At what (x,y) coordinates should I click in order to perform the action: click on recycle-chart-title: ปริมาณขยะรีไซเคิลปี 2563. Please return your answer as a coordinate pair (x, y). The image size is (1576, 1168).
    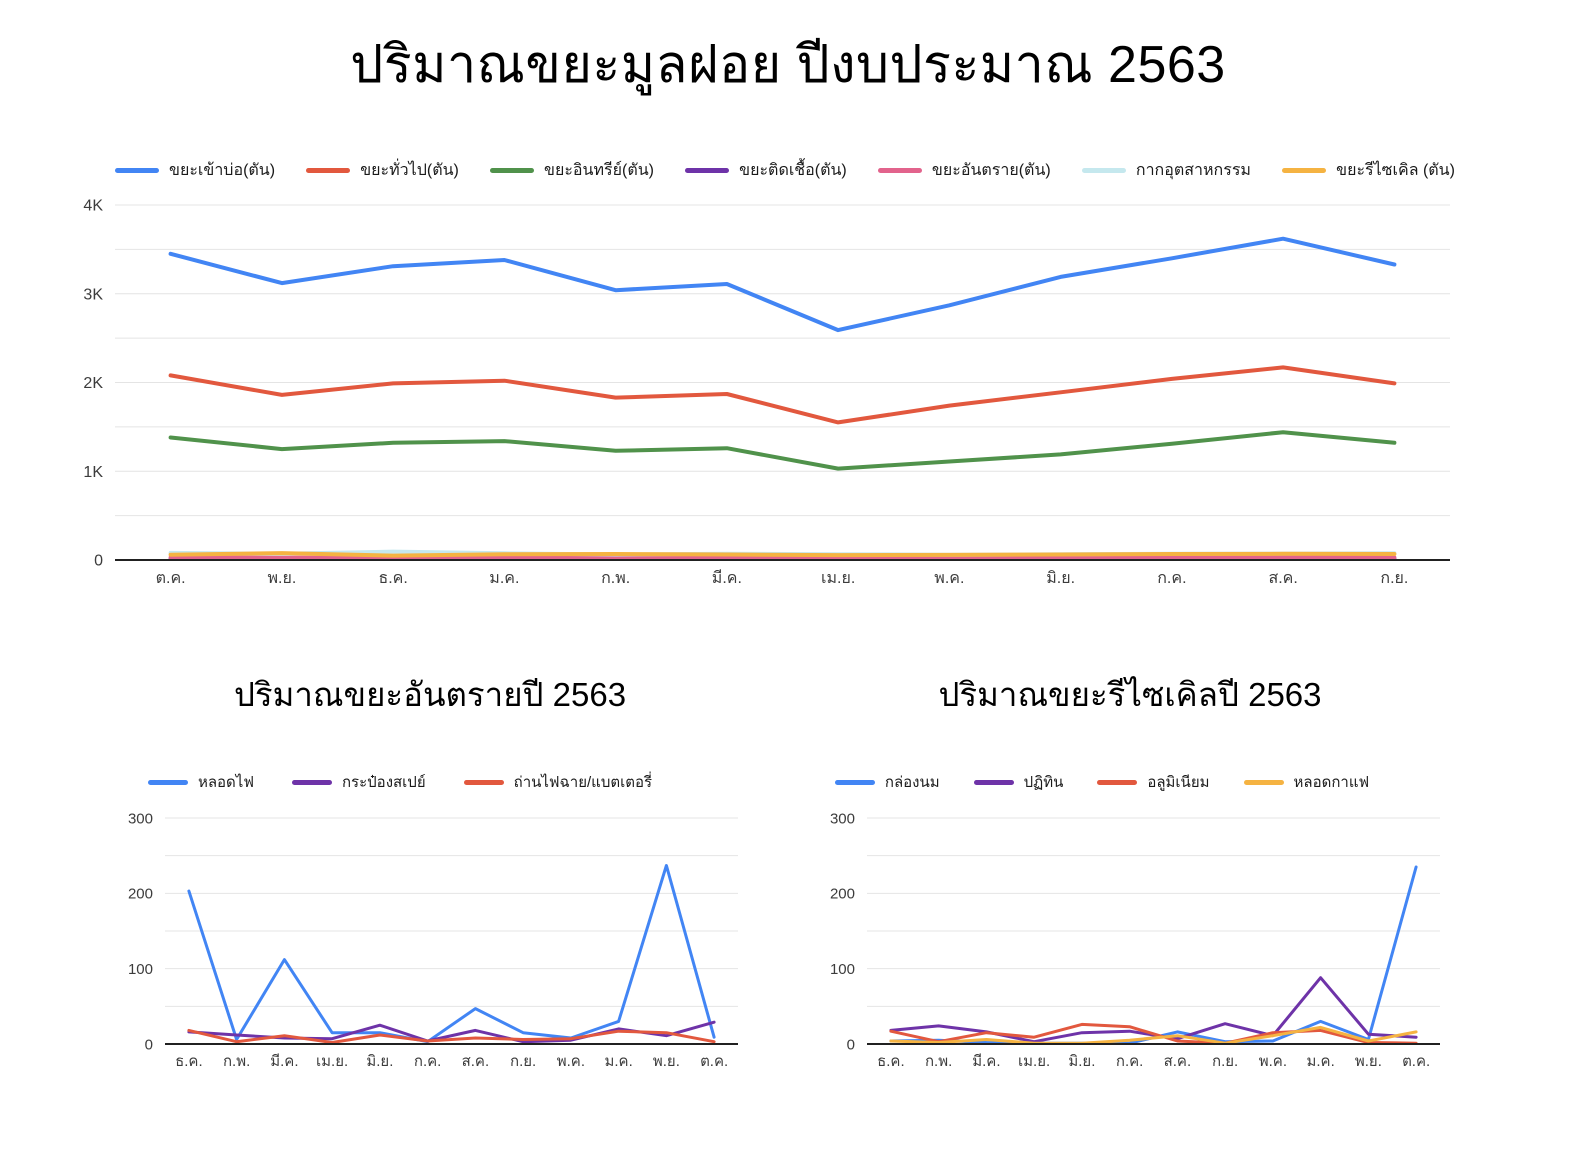
    Looking at the image, I should click on (1130, 694).